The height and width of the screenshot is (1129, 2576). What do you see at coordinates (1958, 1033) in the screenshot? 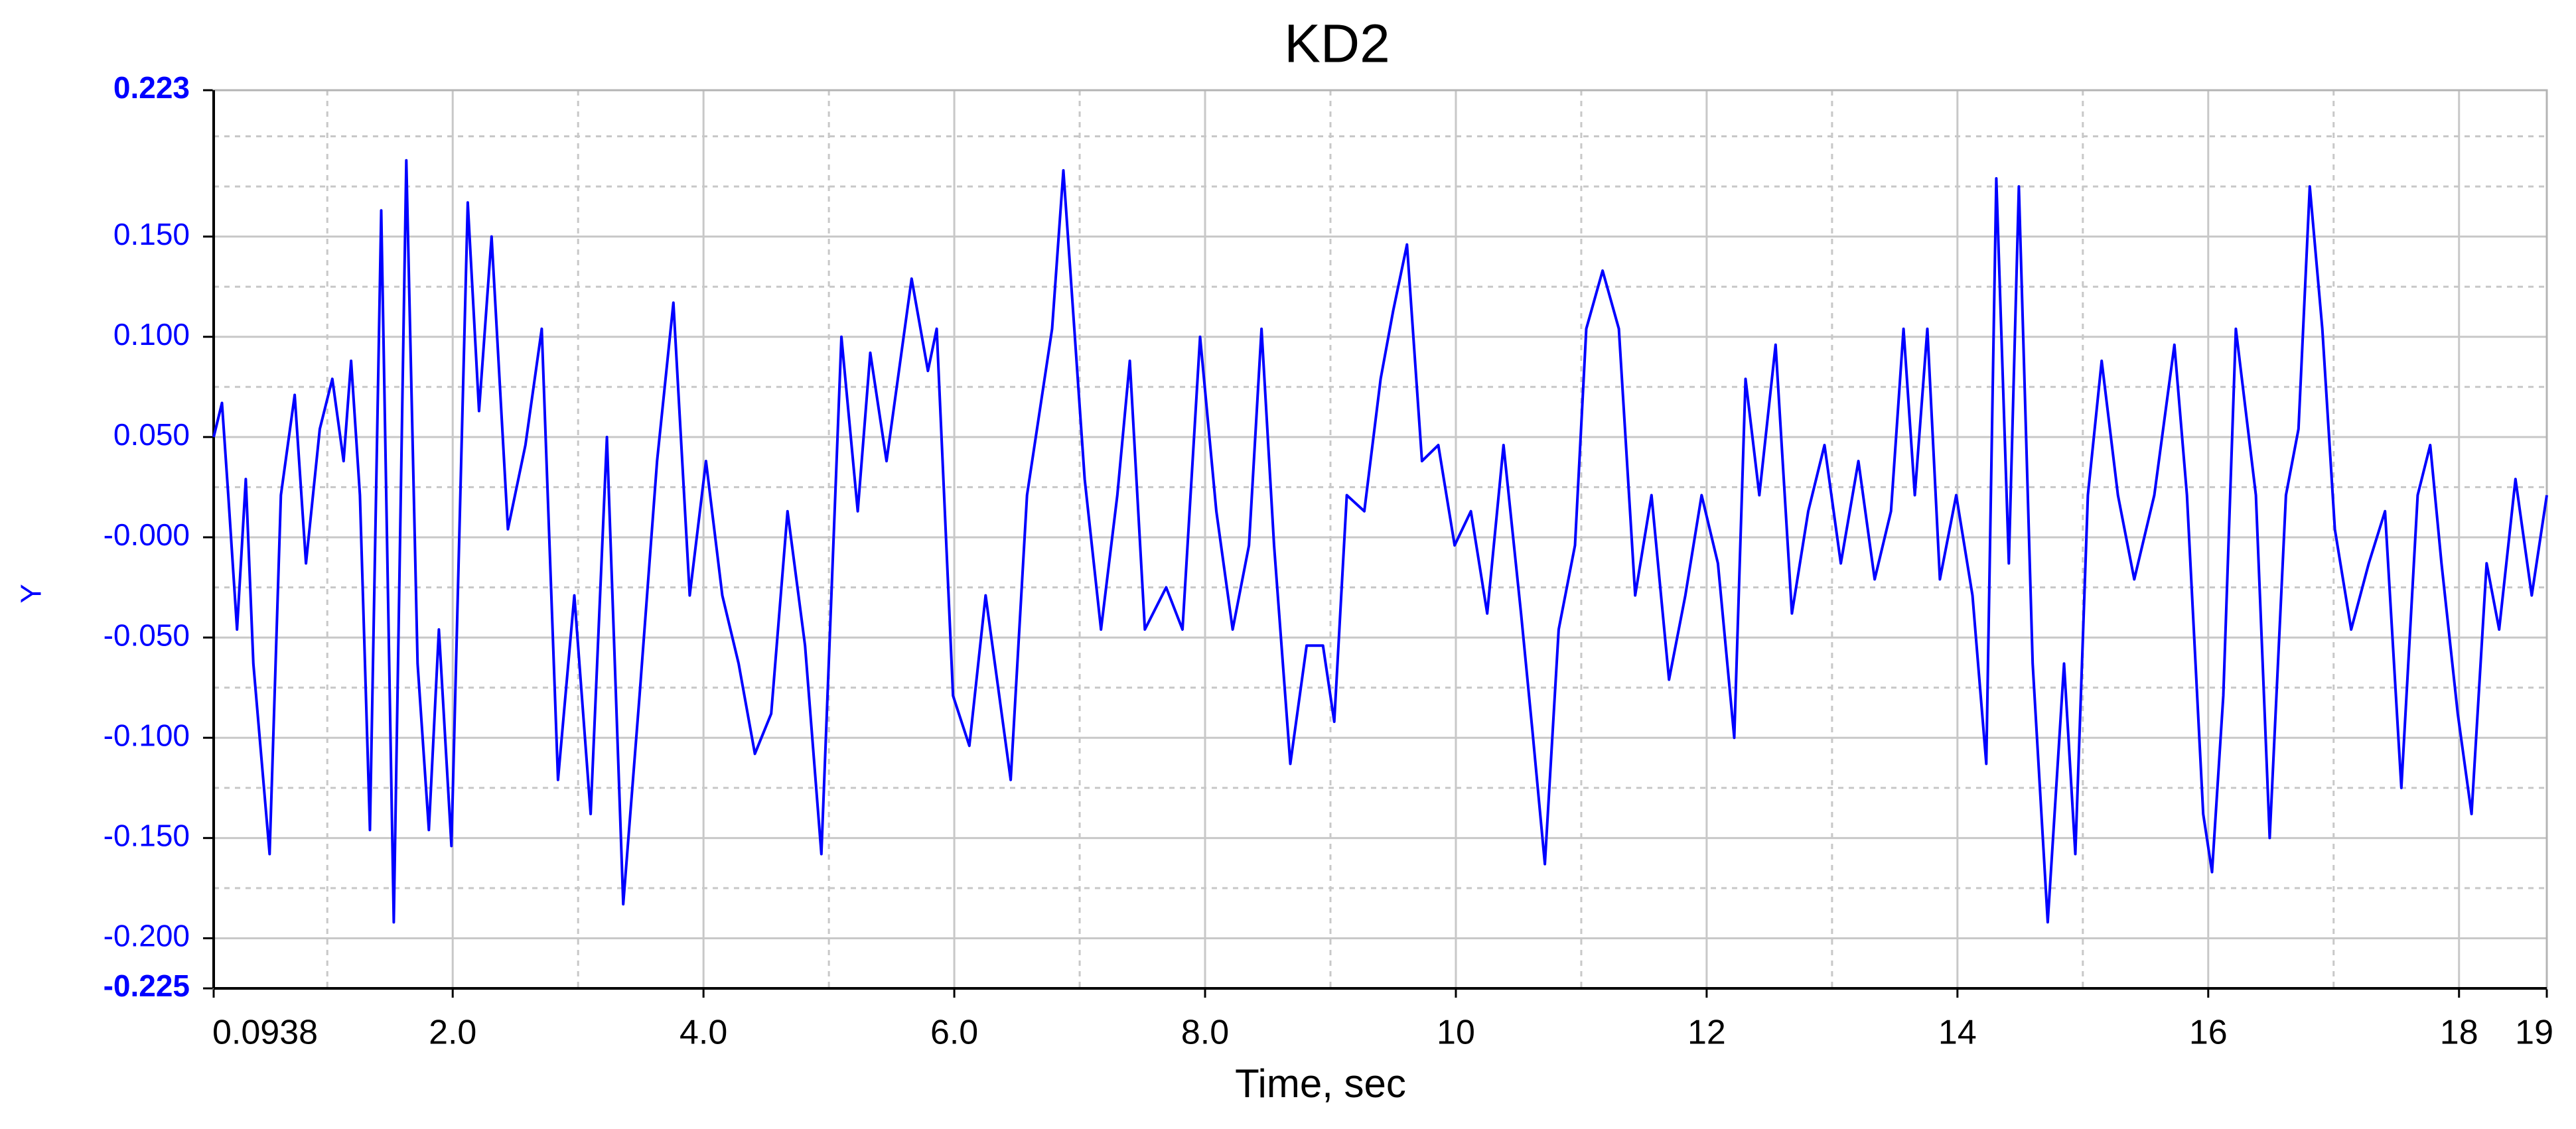
I see `x-tick-label: 14` at bounding box center [1958, 1033].